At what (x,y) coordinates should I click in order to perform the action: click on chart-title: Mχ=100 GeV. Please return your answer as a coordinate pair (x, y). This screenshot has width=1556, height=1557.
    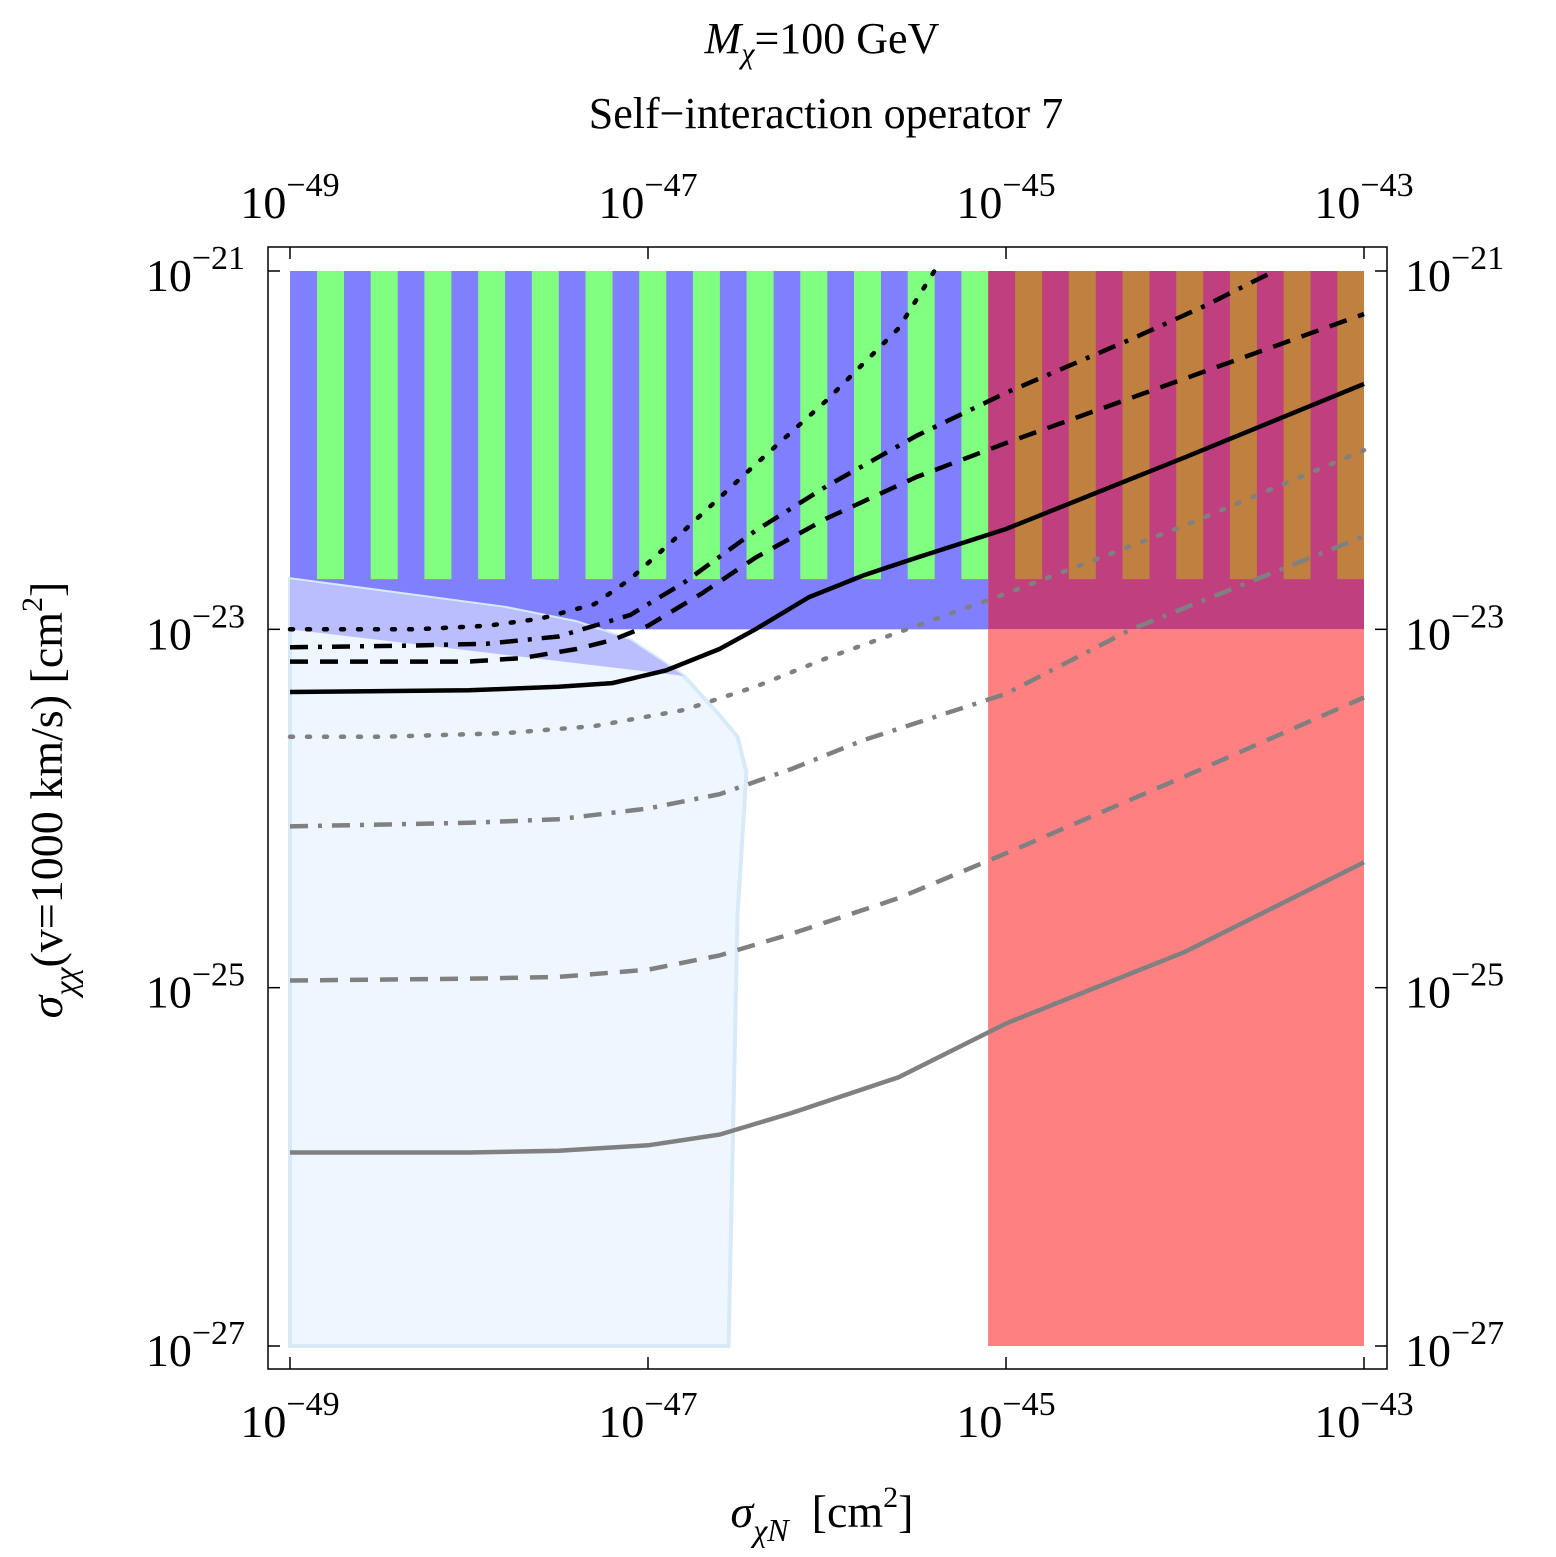
    Looking at the image, I should click on (822, 42).